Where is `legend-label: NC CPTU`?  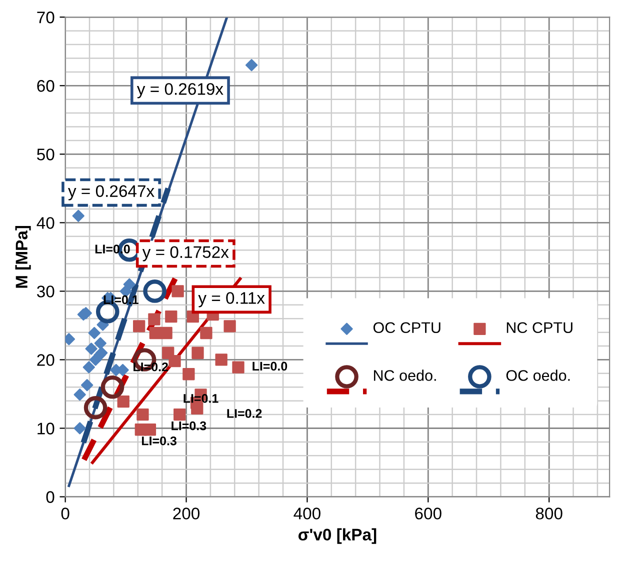
legend-label: NC CPTU is located at coordinates (539, 328).